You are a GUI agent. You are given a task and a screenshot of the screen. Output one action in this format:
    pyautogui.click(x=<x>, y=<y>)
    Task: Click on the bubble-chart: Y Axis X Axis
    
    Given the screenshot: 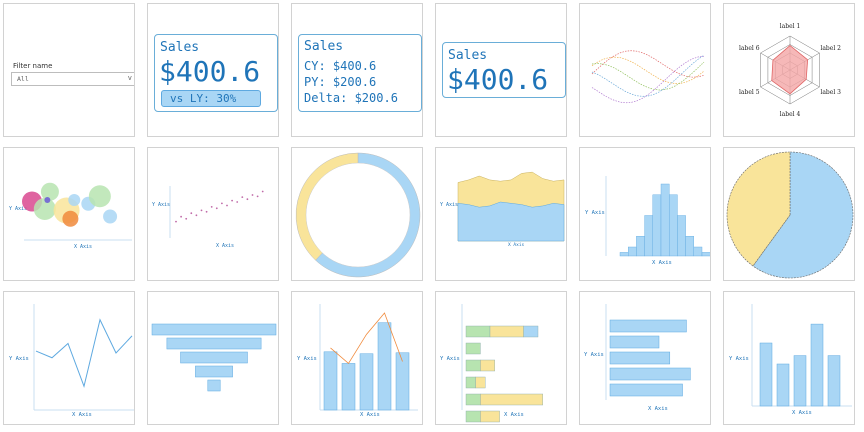 What is the action you would take?
    pyautogui.click(x=70, y=216)
    